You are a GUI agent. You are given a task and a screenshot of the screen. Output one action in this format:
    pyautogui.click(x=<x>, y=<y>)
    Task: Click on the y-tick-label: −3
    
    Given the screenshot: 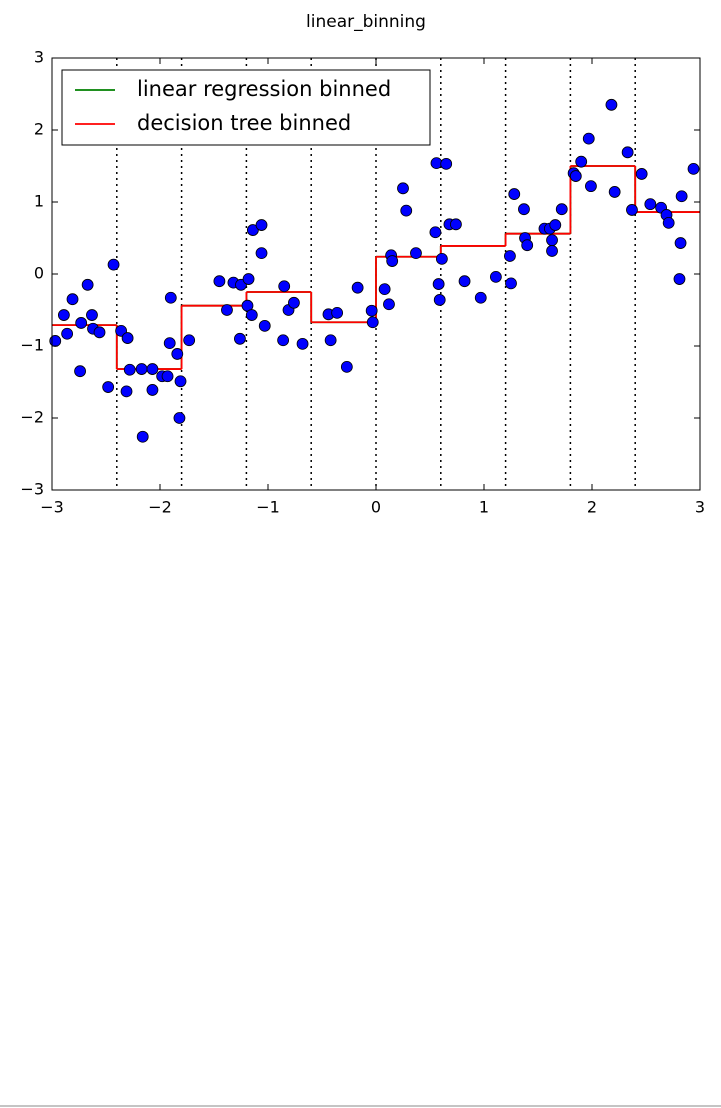 What is the action you would take?
    pyautogui.click(x=32, y=489)
    